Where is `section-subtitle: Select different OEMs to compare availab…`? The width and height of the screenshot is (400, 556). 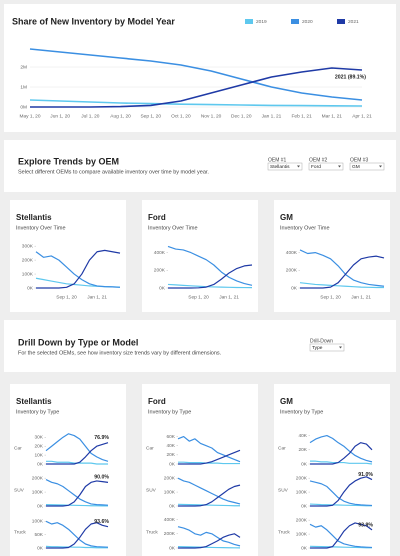 section-subtitle: Select different OEMs to compare availab… is located at coordinates (113, 172).